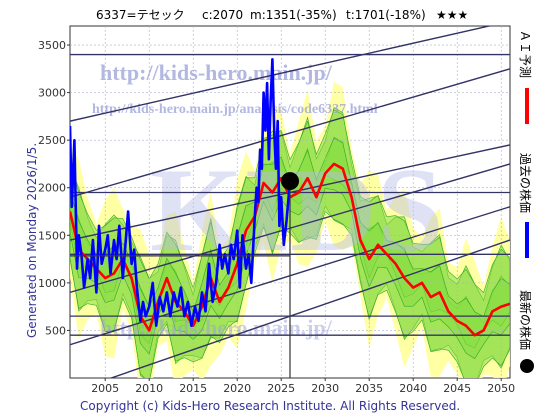  What do you see at coordinates (413, 388) in the screenshot?
I see `x-tick-label: 2040` at bounding box center [413, 388].